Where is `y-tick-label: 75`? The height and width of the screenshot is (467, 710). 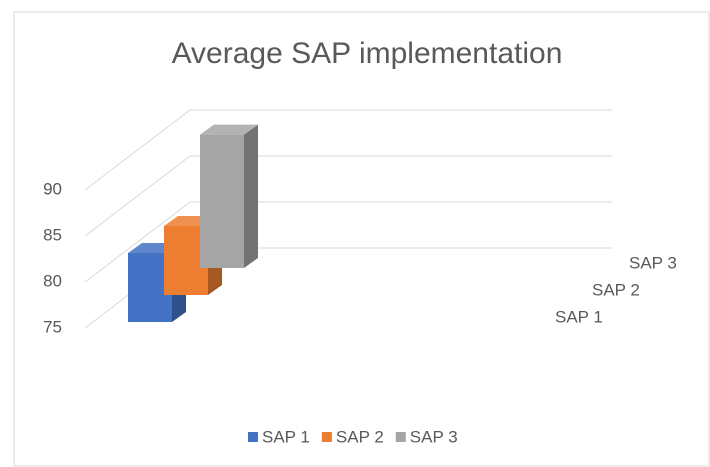 y-tick-label: 75 is located at coordinates (52, 326).